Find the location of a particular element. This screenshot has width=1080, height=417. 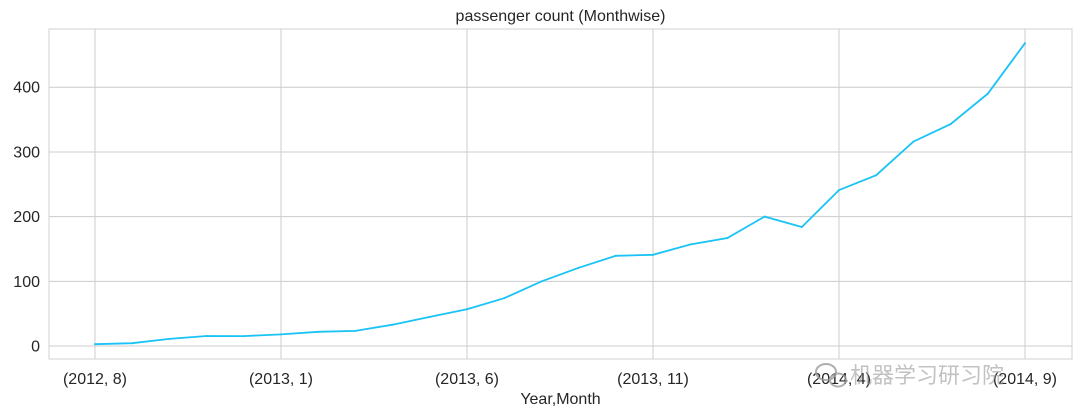

y-tick-label: 200 is located at coordinates (26, 217).